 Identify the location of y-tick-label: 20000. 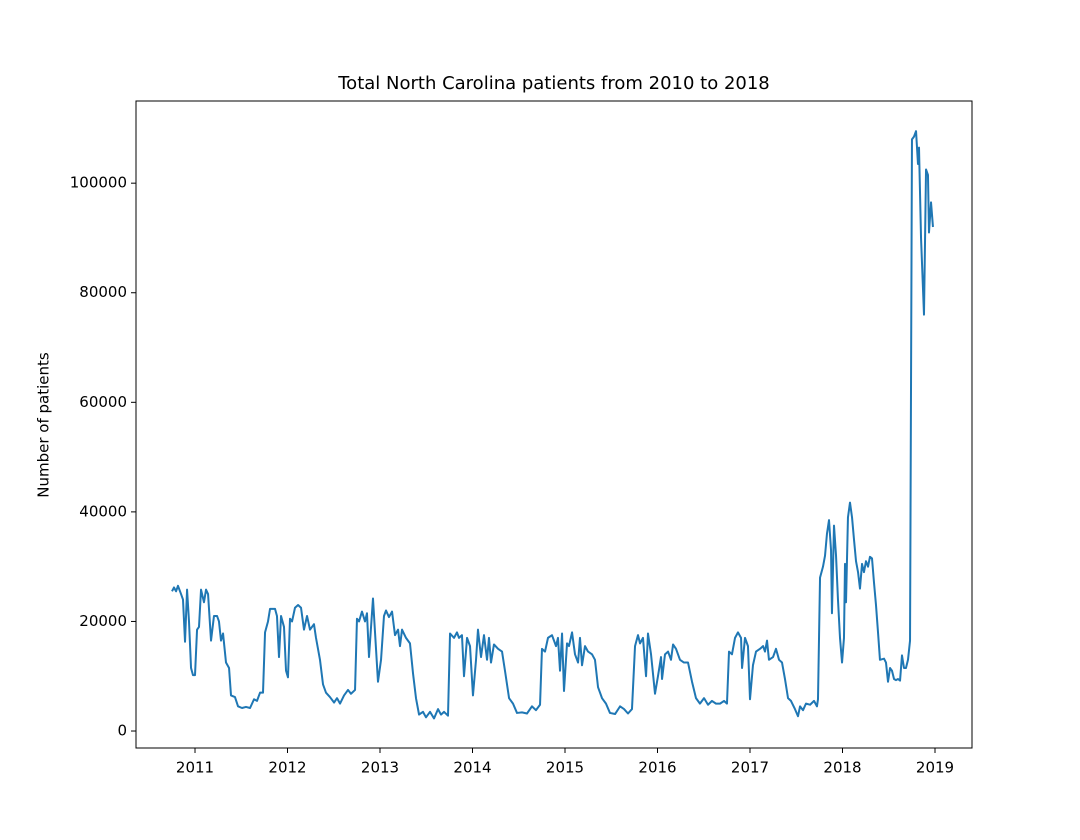
(103, 621).